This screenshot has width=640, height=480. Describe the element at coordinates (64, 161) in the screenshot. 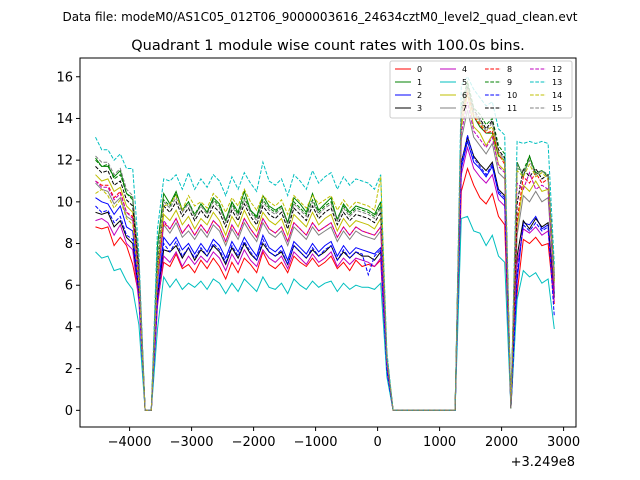

I see `y-tick-label: 12` at that location.